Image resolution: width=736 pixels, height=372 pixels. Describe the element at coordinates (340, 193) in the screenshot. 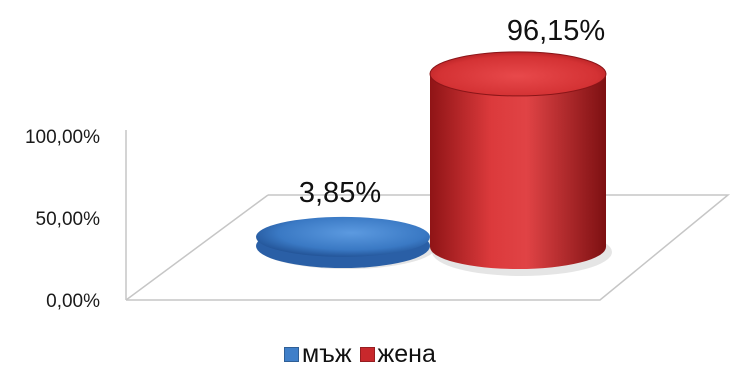

I see `data-label: 3,85%` at that location.